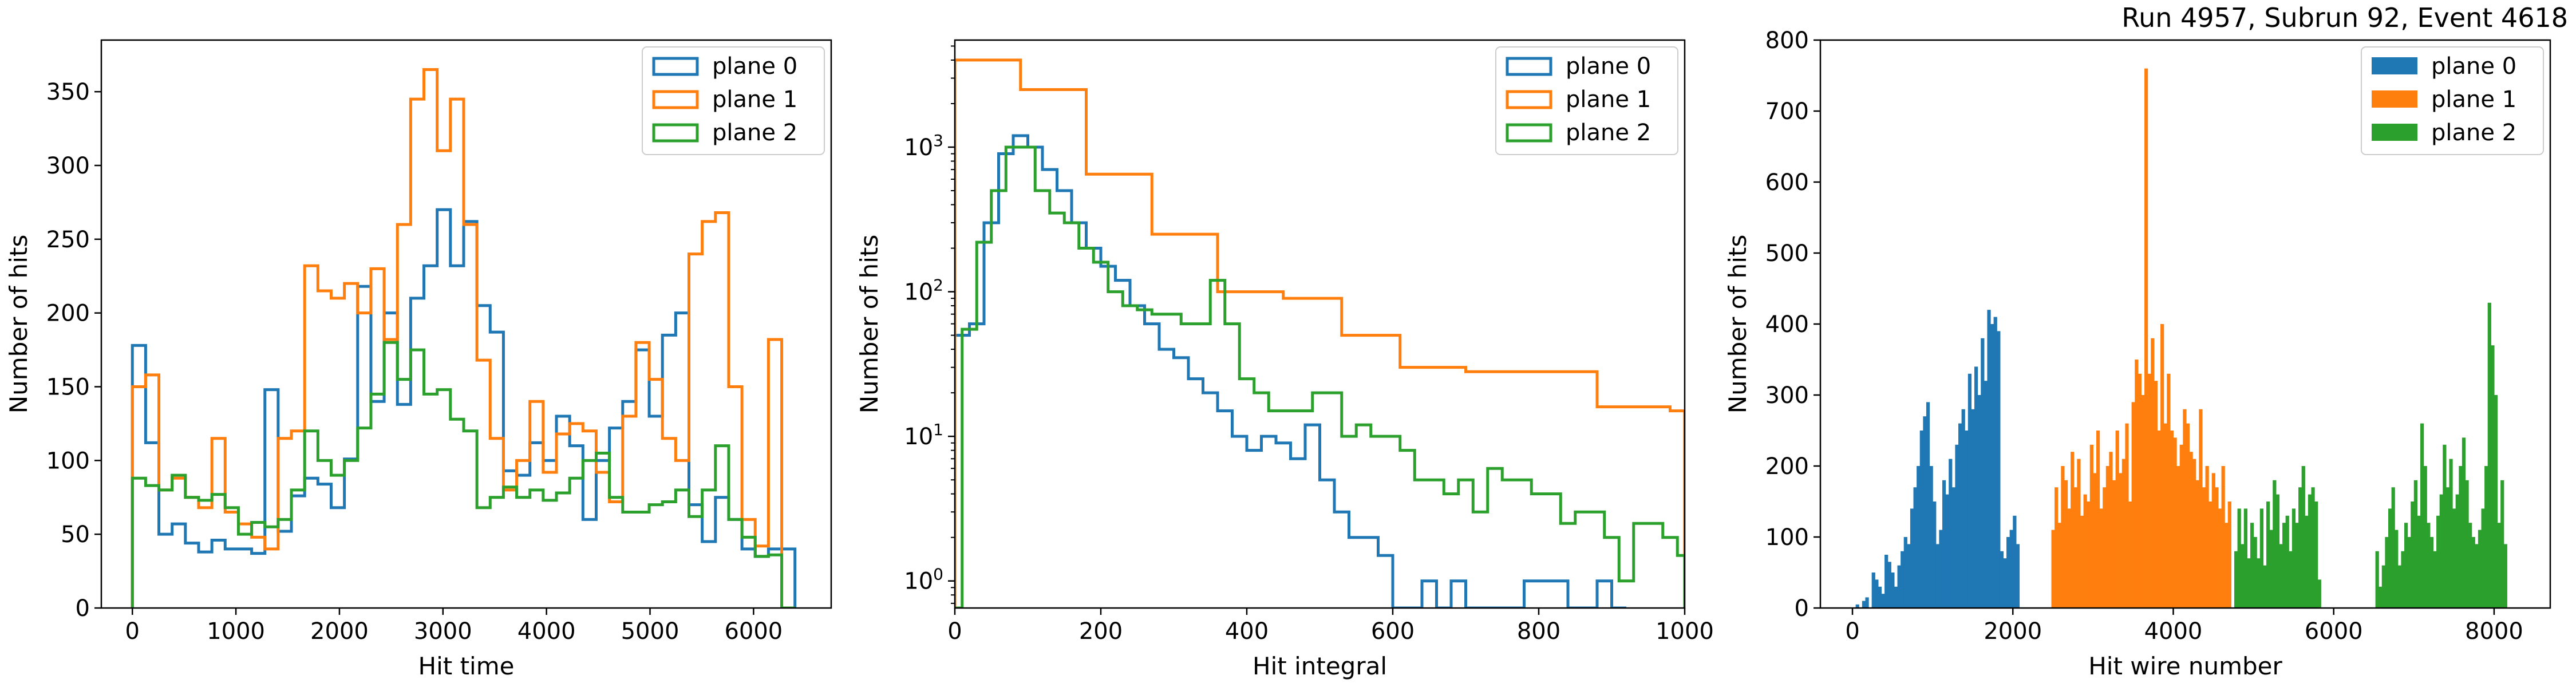  Describe the element at coordinates (68, 240) in the screenshot. I see `y-tick-label: 250` at that location.